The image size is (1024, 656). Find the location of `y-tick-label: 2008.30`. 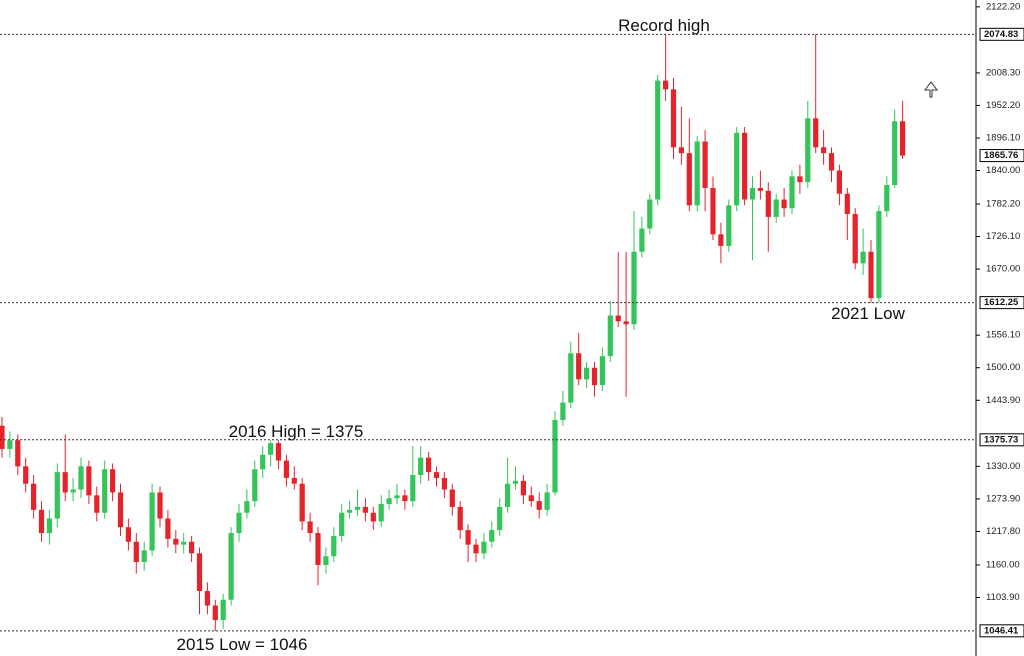

y-tick-label: 2008.30 is located at coordinates (1003, 72).